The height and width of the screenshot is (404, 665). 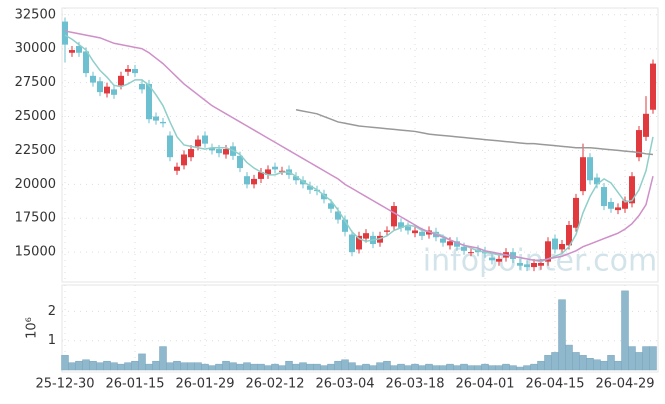 I want to click on moving-average-line, so click(x=474, y=132).